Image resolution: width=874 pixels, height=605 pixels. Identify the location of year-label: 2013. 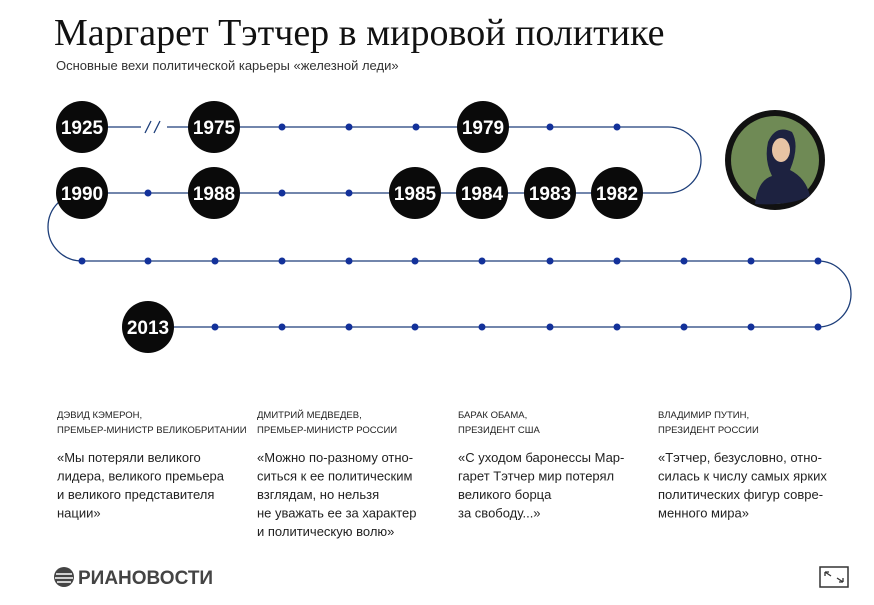
(148, 328).